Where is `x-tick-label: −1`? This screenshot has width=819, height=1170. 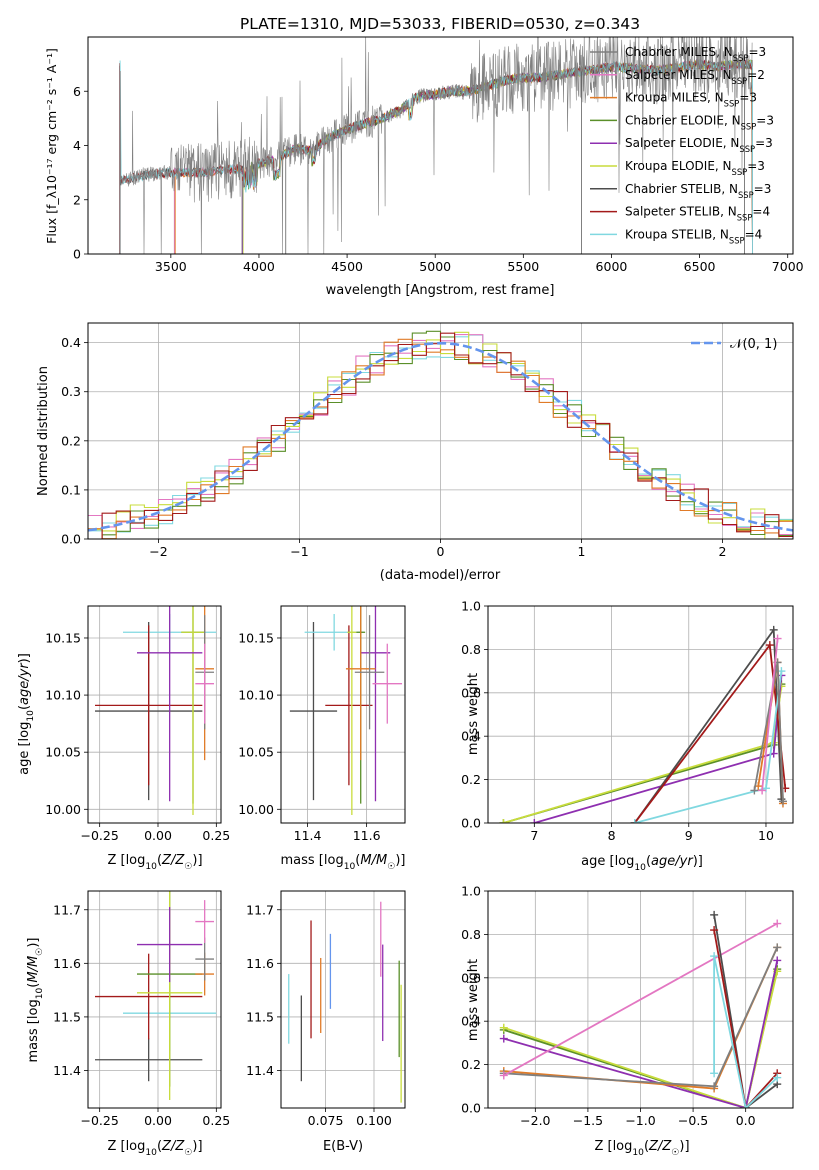 x-tick-label: −1 is located at coordinates (299, 551).